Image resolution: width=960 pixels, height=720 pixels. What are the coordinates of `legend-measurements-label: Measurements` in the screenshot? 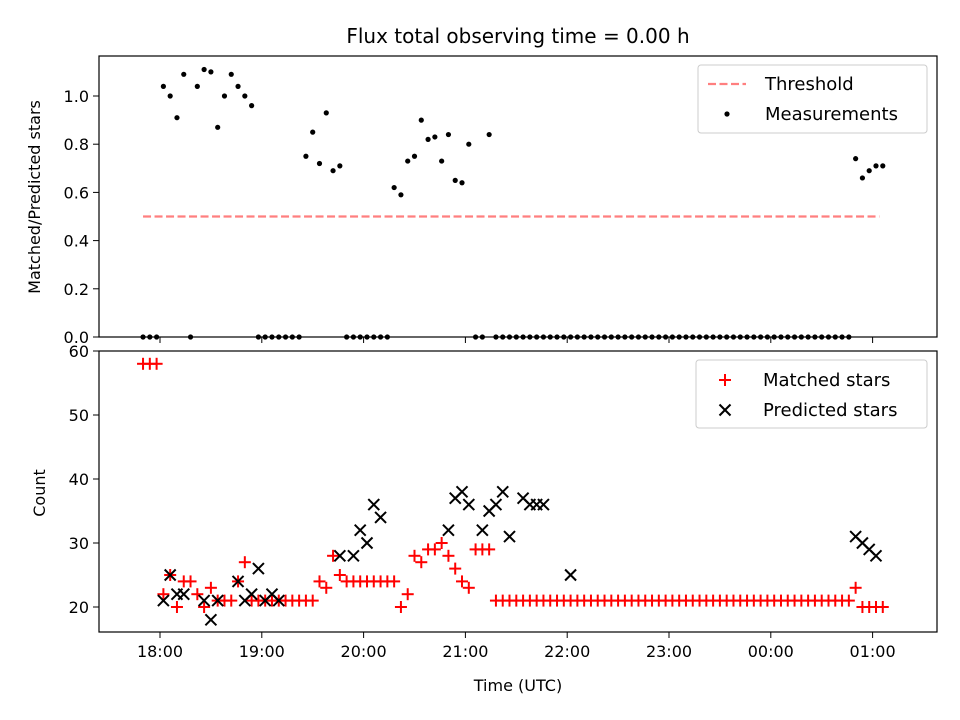 It's located at (831, 114).